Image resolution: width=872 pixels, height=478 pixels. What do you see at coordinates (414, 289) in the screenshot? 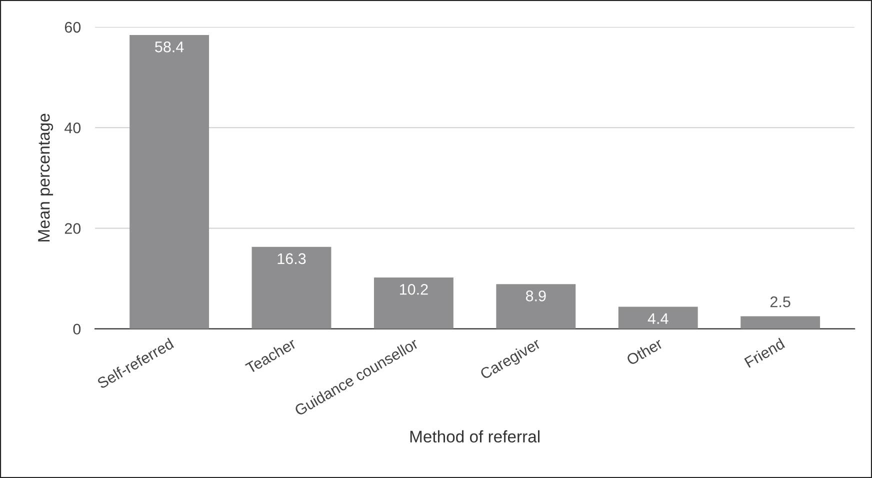
I see `data-label: 10.2` at bounding box center [414, 289].